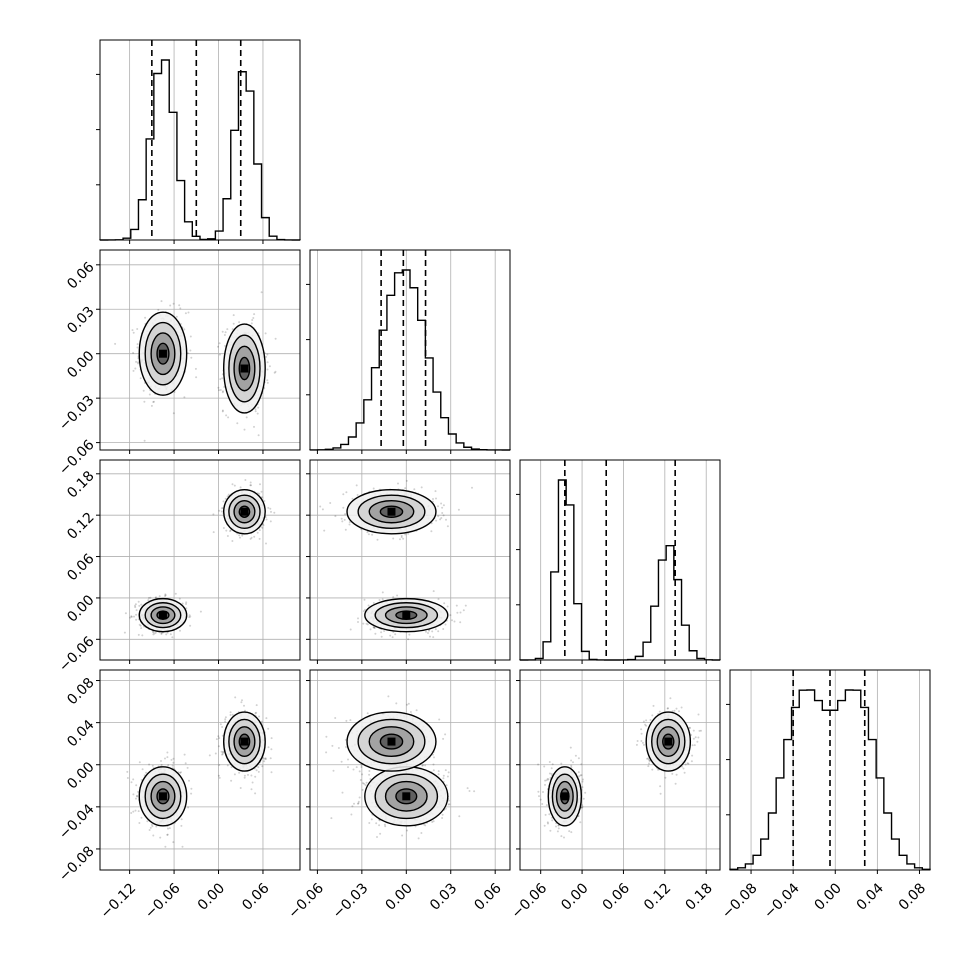  Describe the element at coordinates (77, 864) in the screenshot. I see `y-tick-label: −0.08` at that location.